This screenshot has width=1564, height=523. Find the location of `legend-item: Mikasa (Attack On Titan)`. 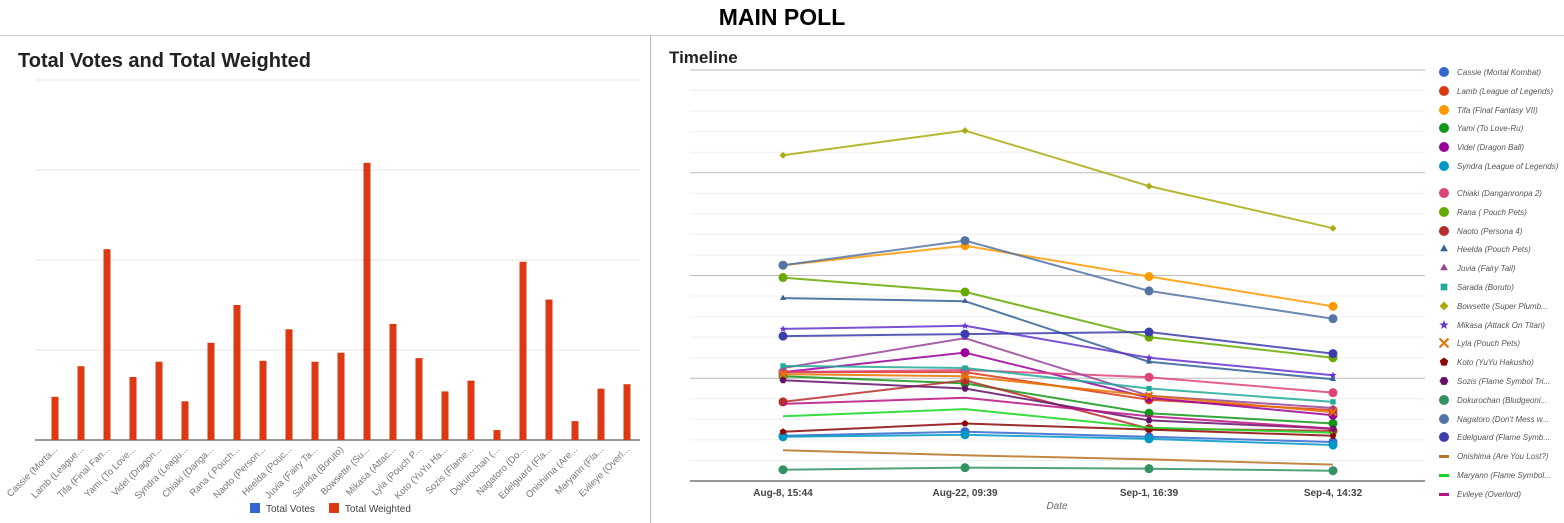

legend-item: Mikasa (Attack On Titan) is located at coordinates (1500, 328).